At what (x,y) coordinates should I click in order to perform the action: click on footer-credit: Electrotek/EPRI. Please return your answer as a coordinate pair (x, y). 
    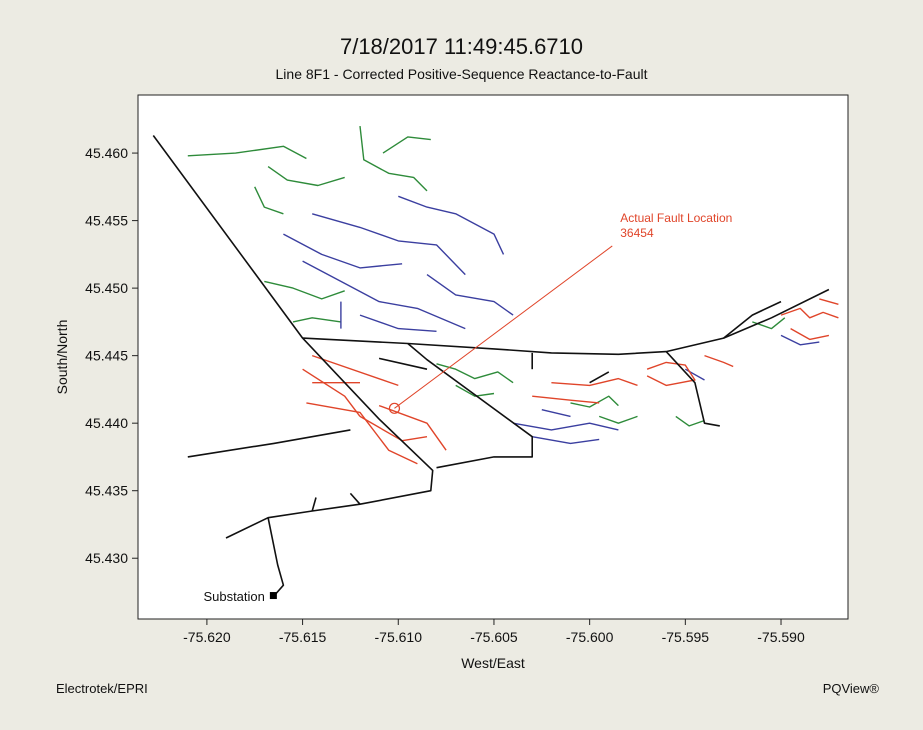
    Looking at the image, I should click on (102, 688).